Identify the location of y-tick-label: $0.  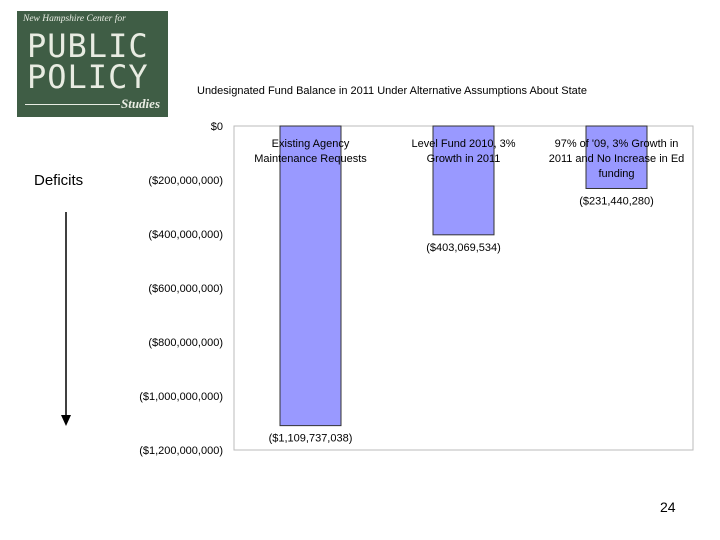
(217, 127).